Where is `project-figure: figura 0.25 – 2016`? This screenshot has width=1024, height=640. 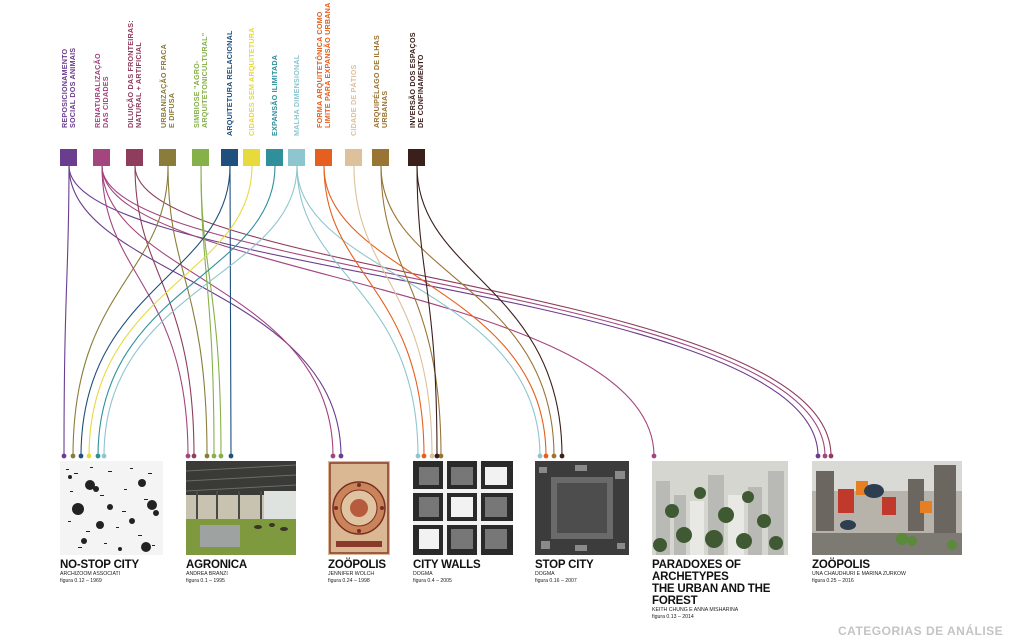
project-figure: figura 0.25 – 2016 is located at coordinates (833, 580).